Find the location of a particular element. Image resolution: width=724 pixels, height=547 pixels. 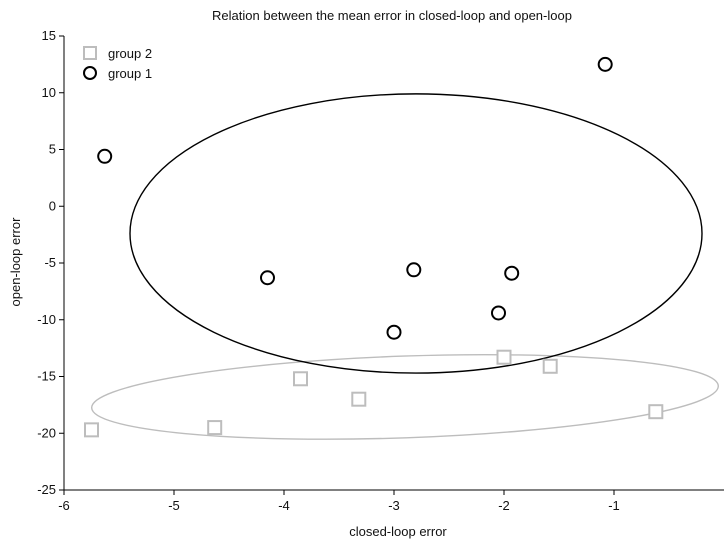

group-2-ellipse is located at coordinates (405, 396).